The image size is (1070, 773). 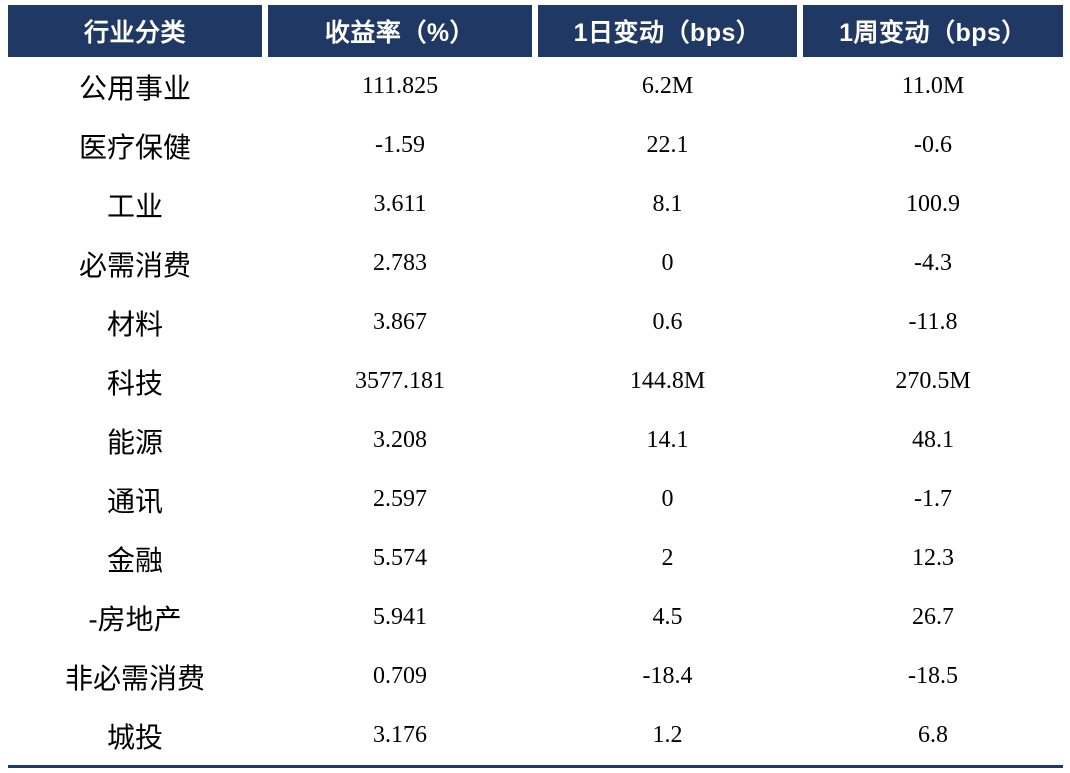 I want to click on change-1w-cell: 6.8, so click(x=933, y=735).